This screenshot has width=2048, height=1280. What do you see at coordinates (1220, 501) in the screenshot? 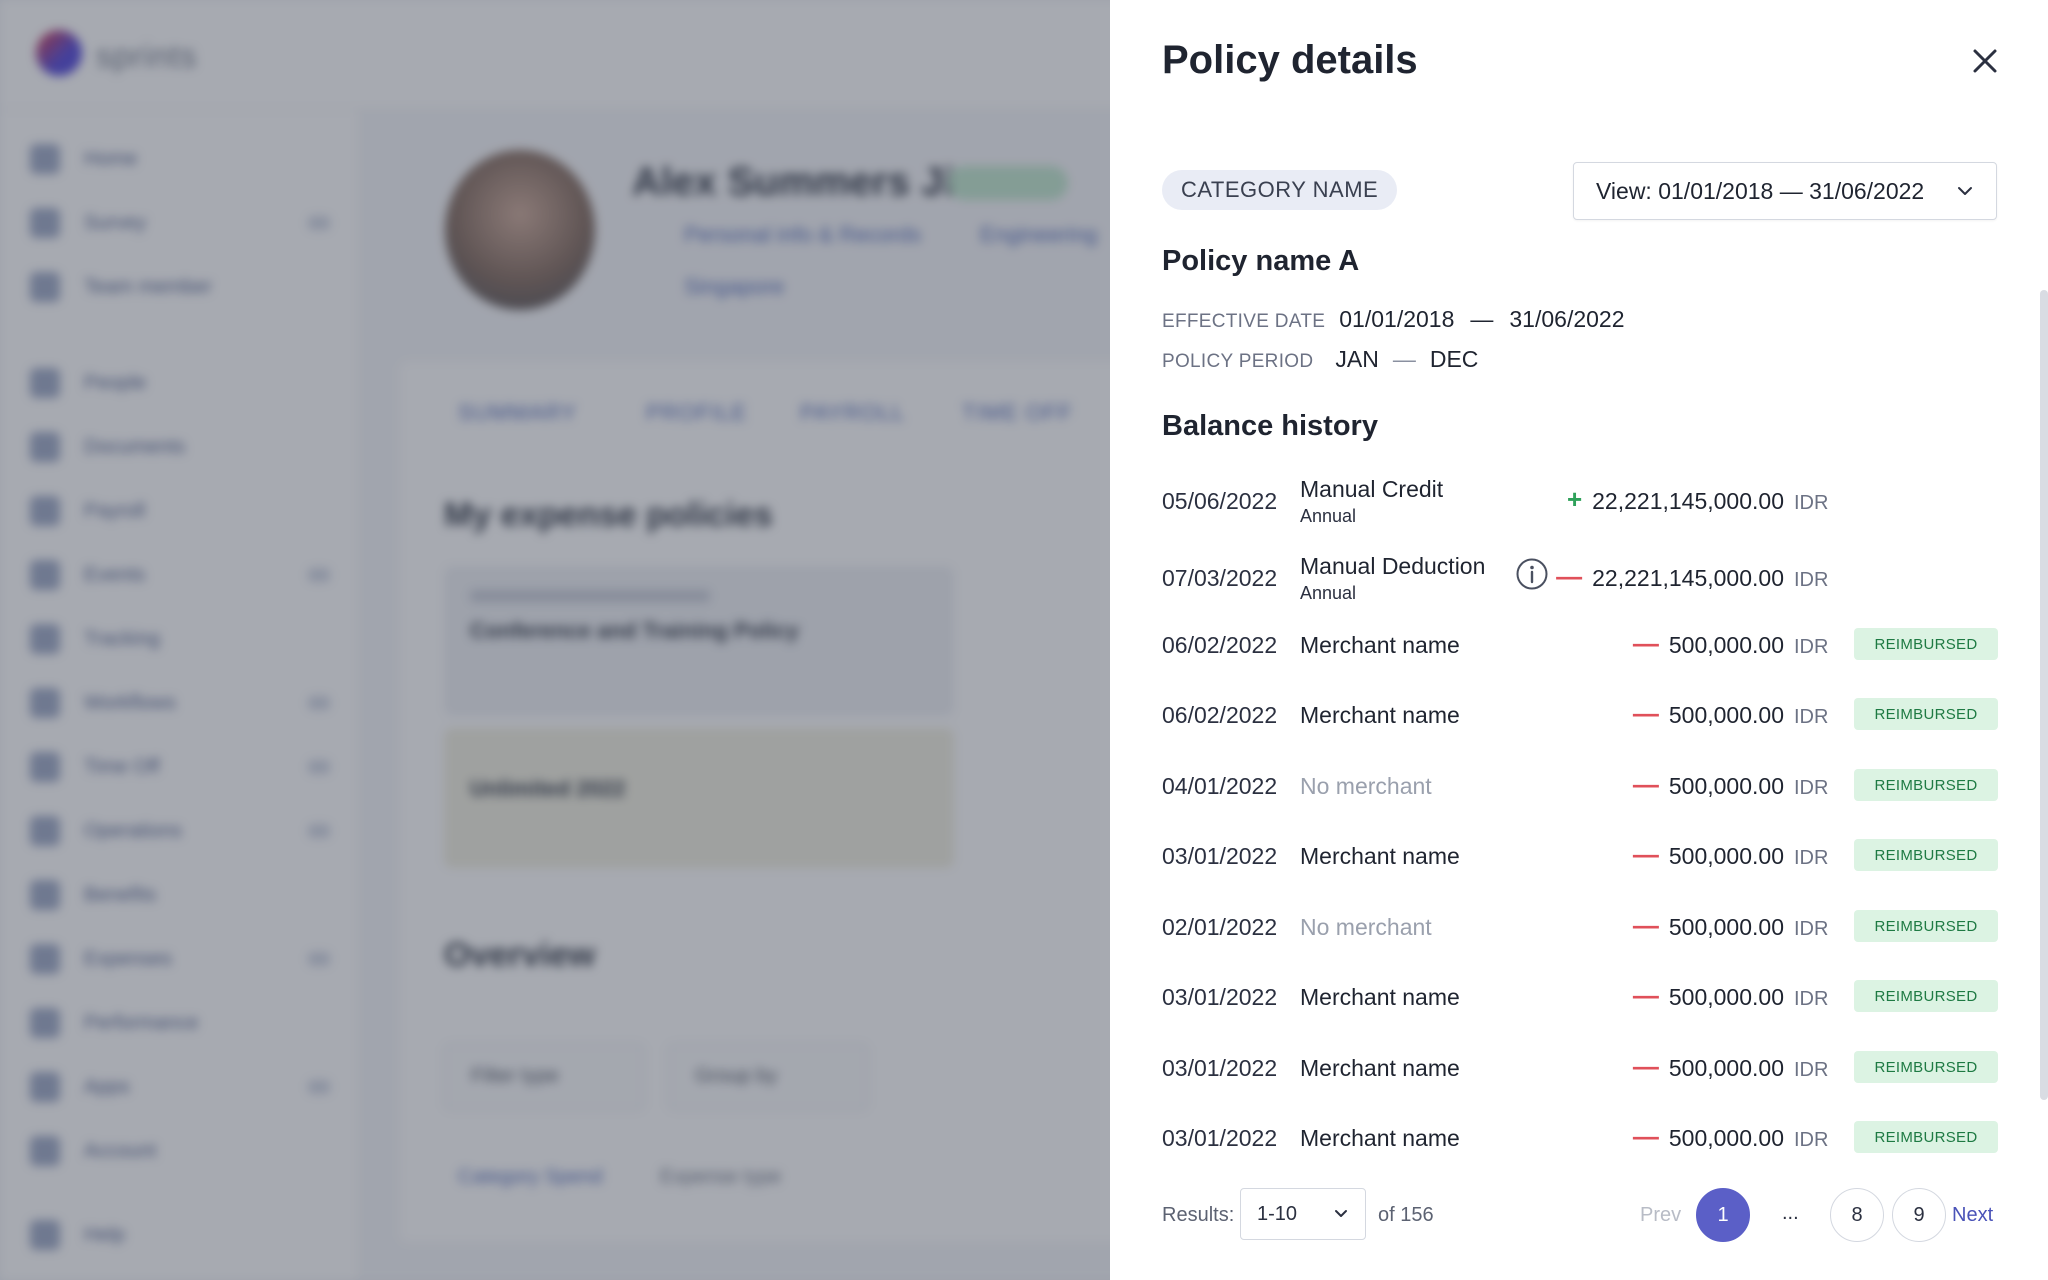
I see `history-date: 05/06/2022` at bounding box center [1220, 501].